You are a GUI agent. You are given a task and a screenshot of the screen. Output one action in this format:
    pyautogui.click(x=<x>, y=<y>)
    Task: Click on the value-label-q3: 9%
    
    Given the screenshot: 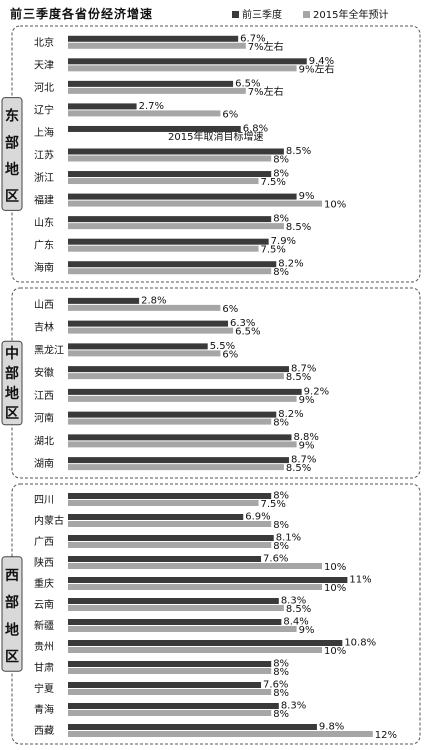 What is the action you would take?
    pyautogui.click(x=307, y=196)
    